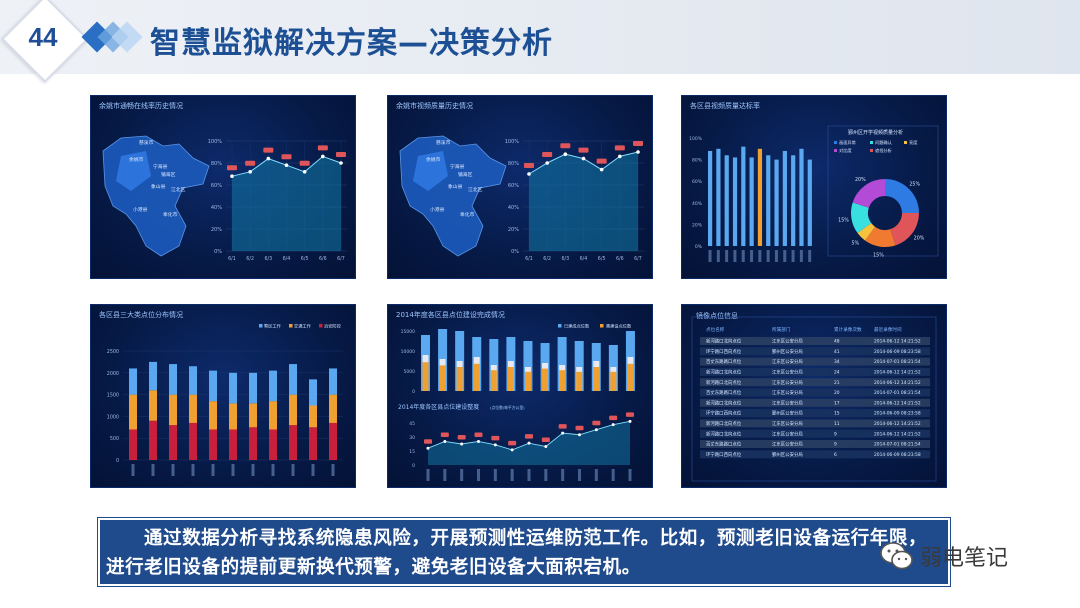  What do you see at coordinates (168, 174) in the screenshot?
I see `map-label: 镇海区` at bounding box center [168, 174].